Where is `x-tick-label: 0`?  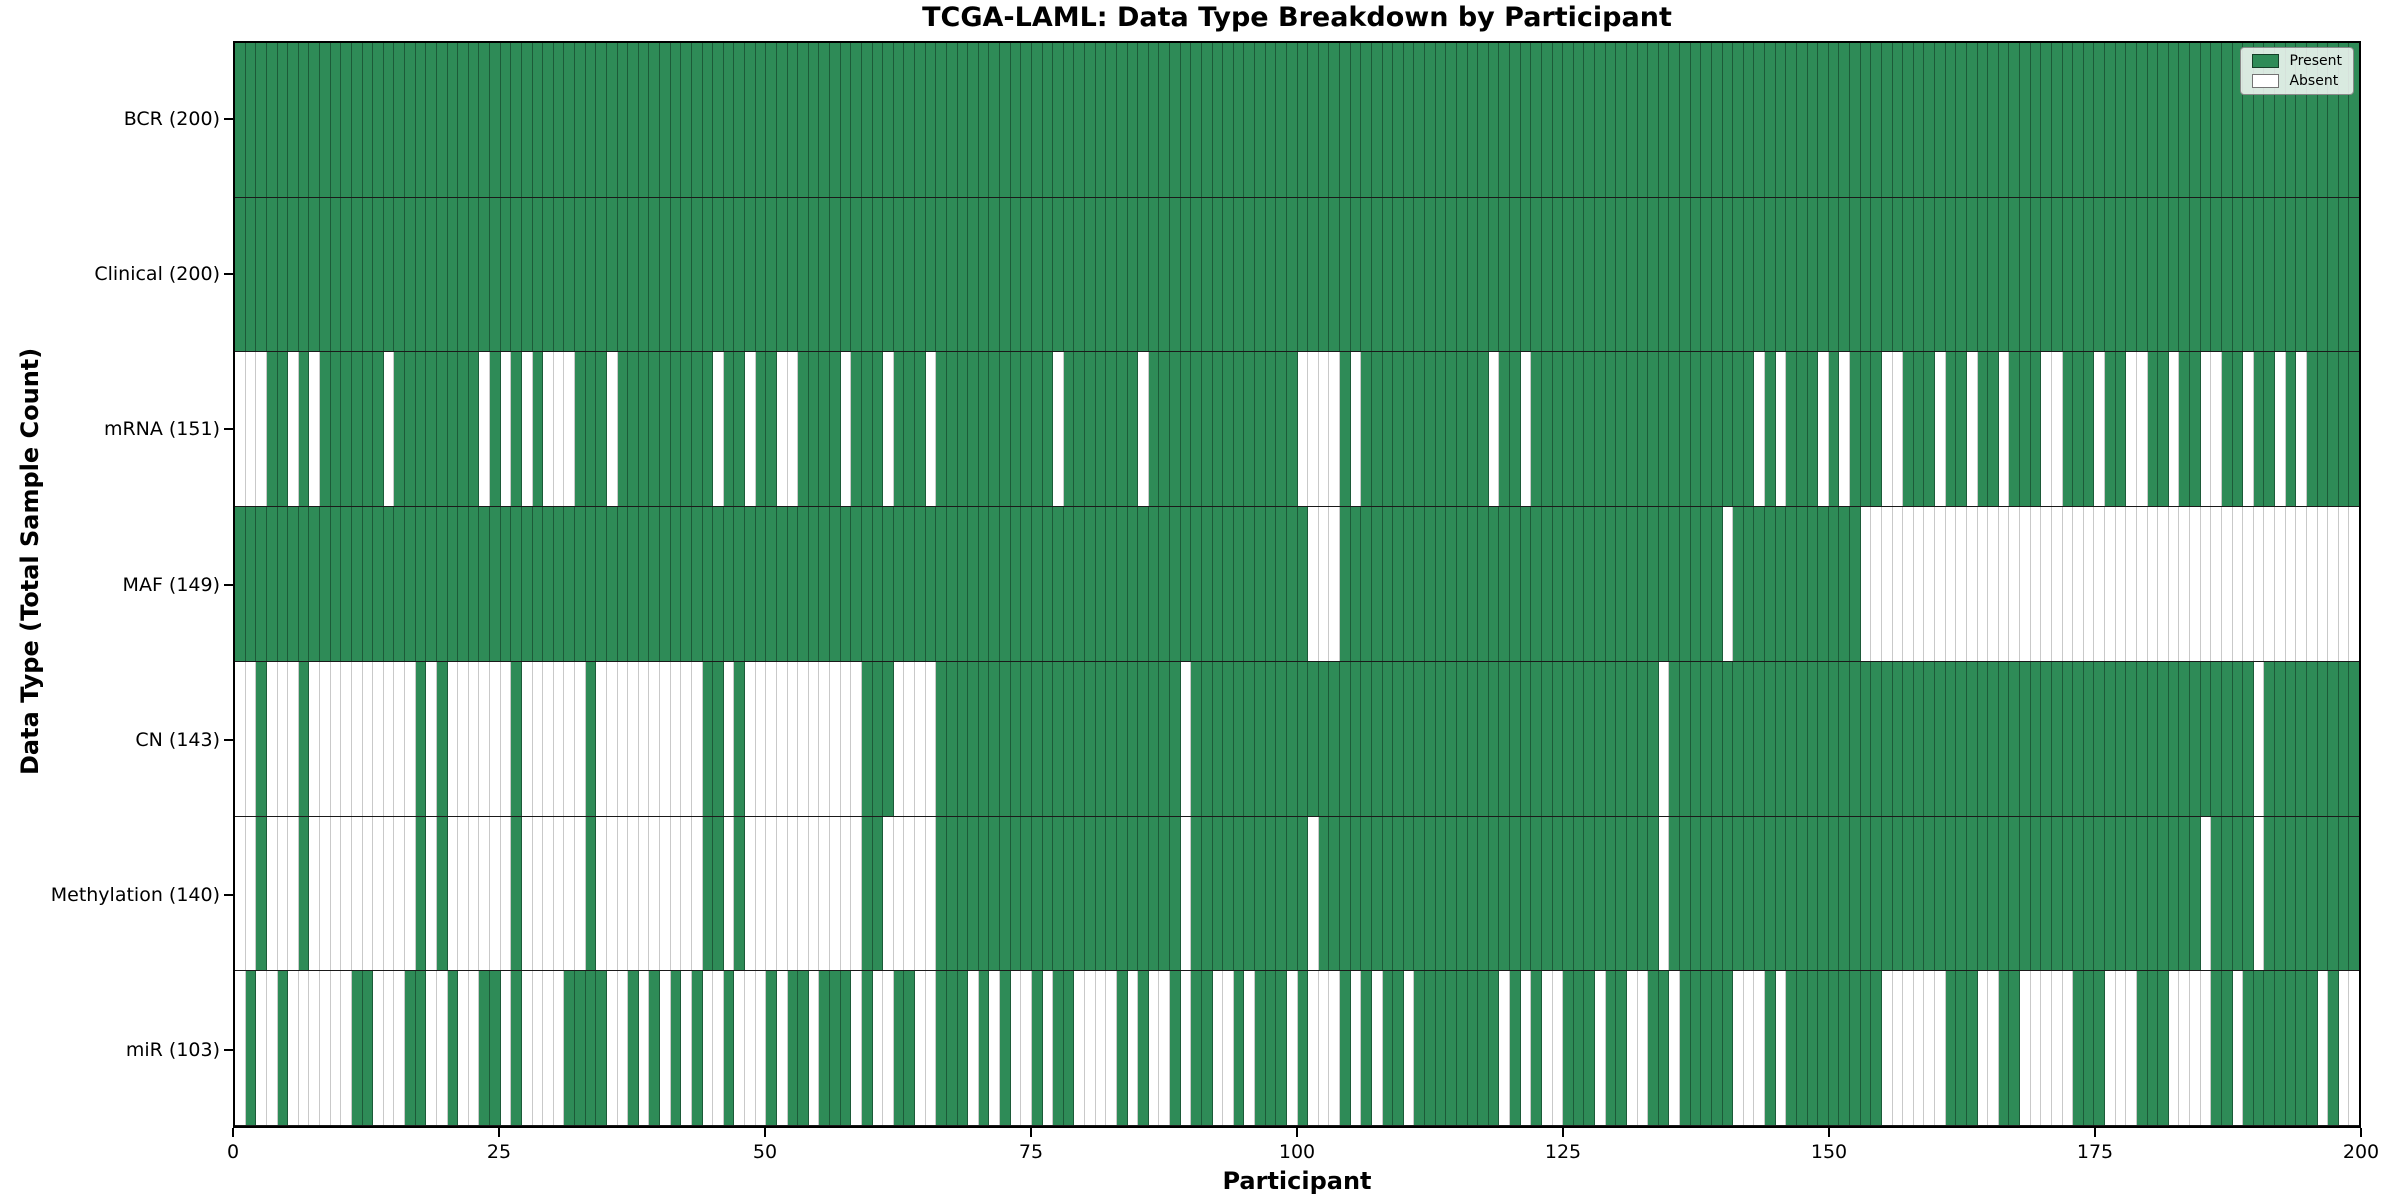 x-tick-label: 0 is located at coordinates (233, 1152).